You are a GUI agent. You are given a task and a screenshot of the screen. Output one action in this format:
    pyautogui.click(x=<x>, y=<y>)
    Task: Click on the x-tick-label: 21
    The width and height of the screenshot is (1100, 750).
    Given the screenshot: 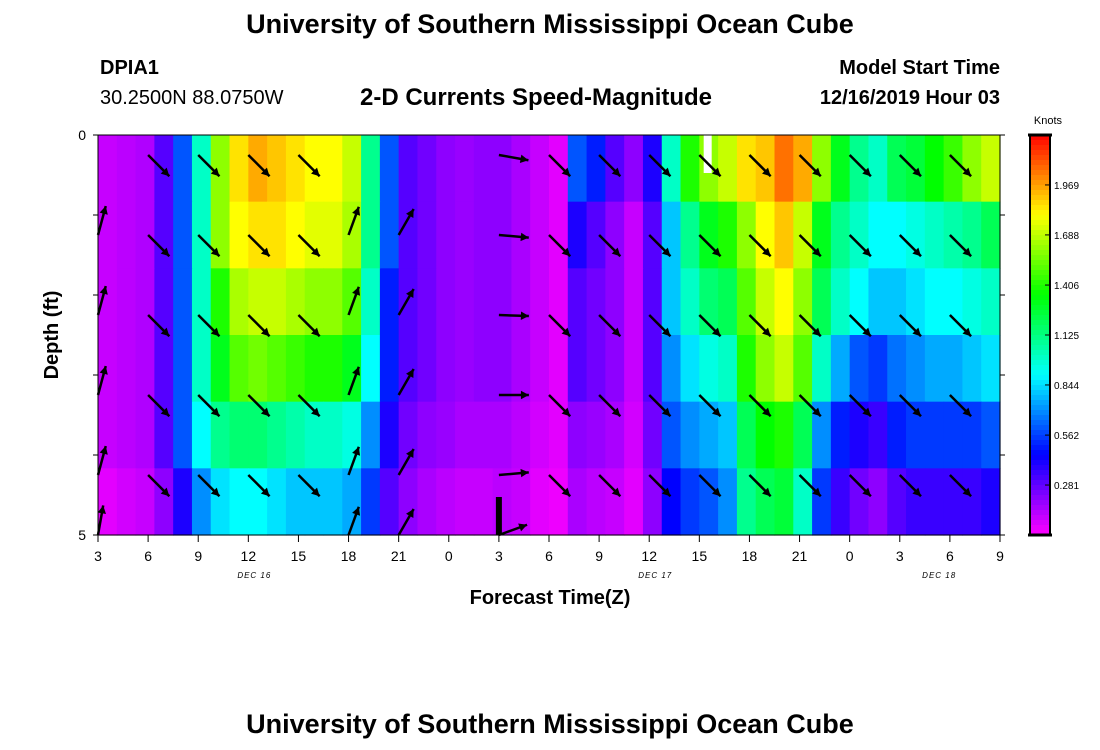 What is the action you would take?
    pyautogui.click(x=399, y=556)
    